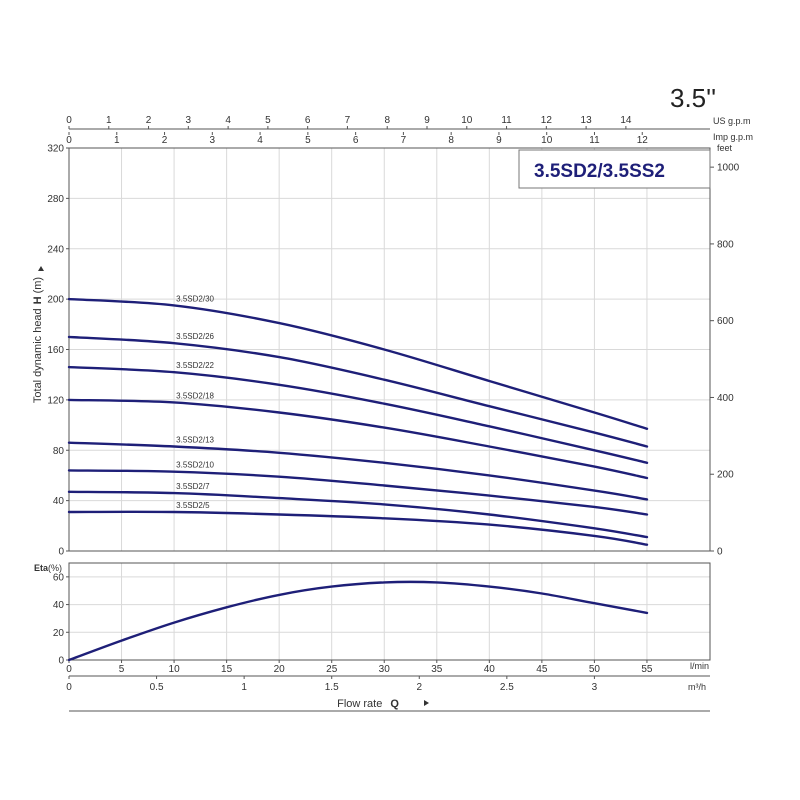 This screenshot has height=800, width=800. I want to click on m3h-tick-label: 0, so click(69, 687).